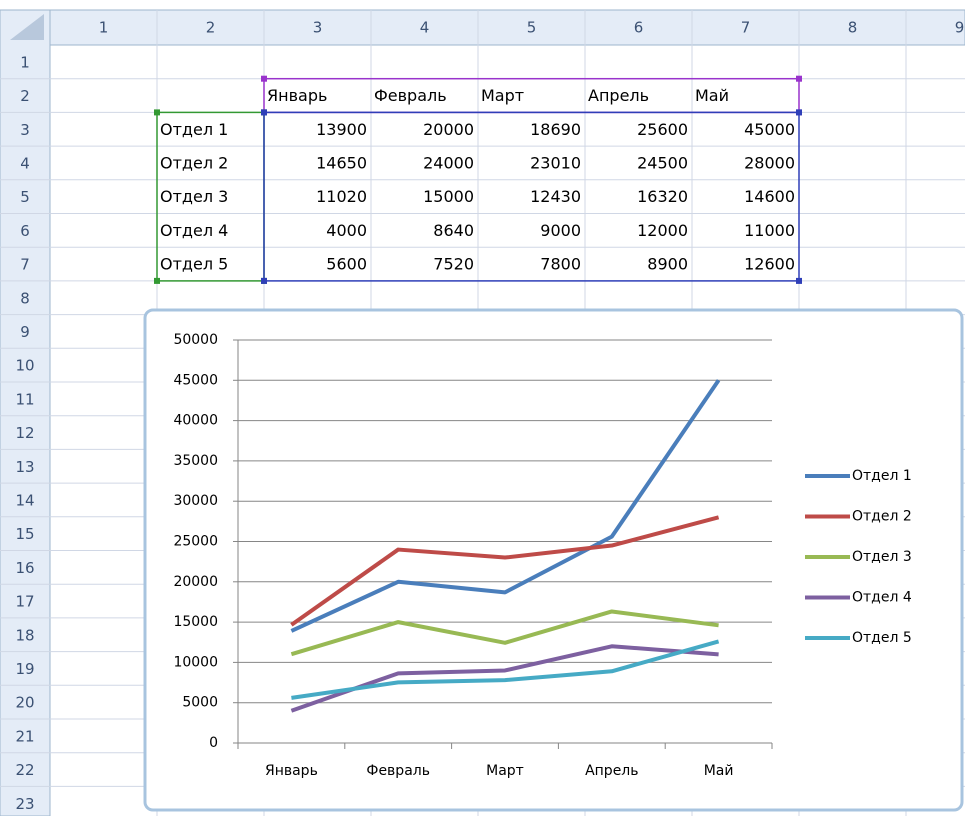  I want to click on row-header: 4, so click(25, 163).